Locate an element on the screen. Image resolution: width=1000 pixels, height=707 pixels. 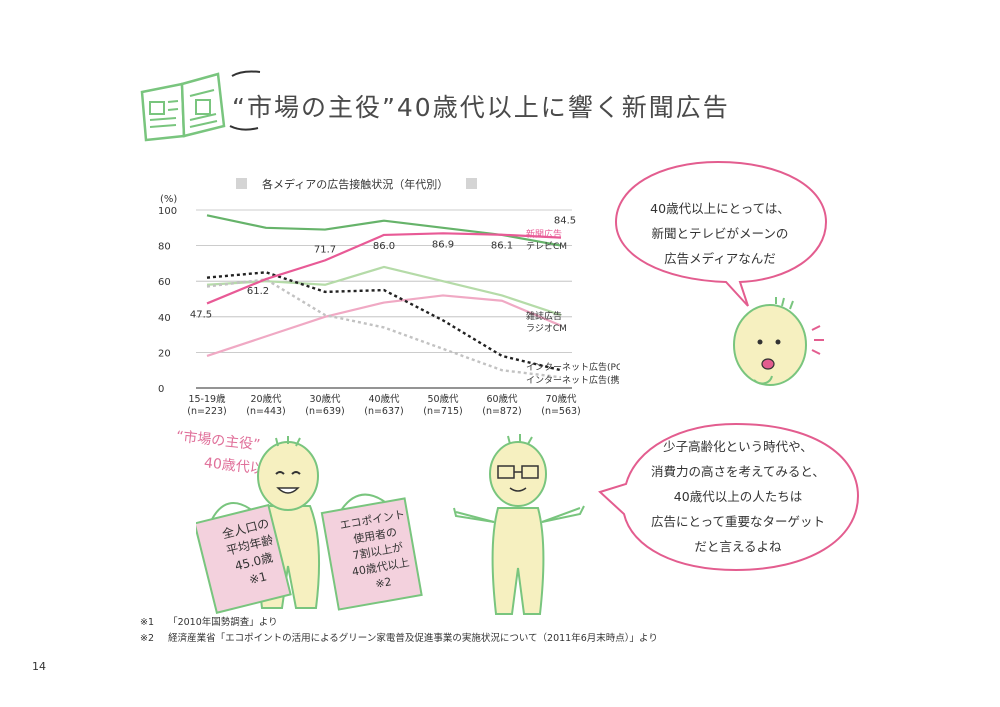
page-title: “市場の主役”40歳代以上に響く新聞広告 is located at coordinates (481, 107).